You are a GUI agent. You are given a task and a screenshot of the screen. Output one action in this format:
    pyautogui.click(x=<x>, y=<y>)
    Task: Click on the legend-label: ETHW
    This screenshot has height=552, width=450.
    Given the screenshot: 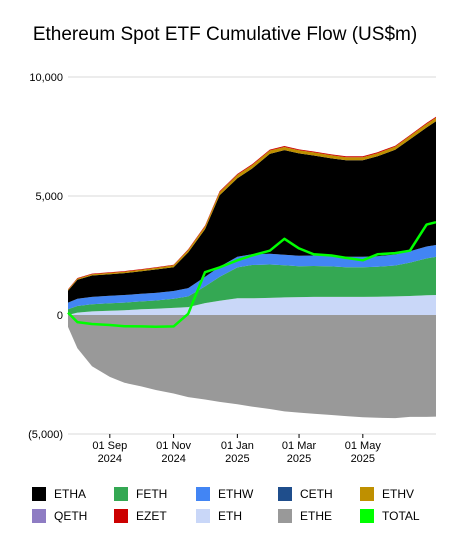 What is the action you would take?
    pyautogui.click(x=236, y=494)
    